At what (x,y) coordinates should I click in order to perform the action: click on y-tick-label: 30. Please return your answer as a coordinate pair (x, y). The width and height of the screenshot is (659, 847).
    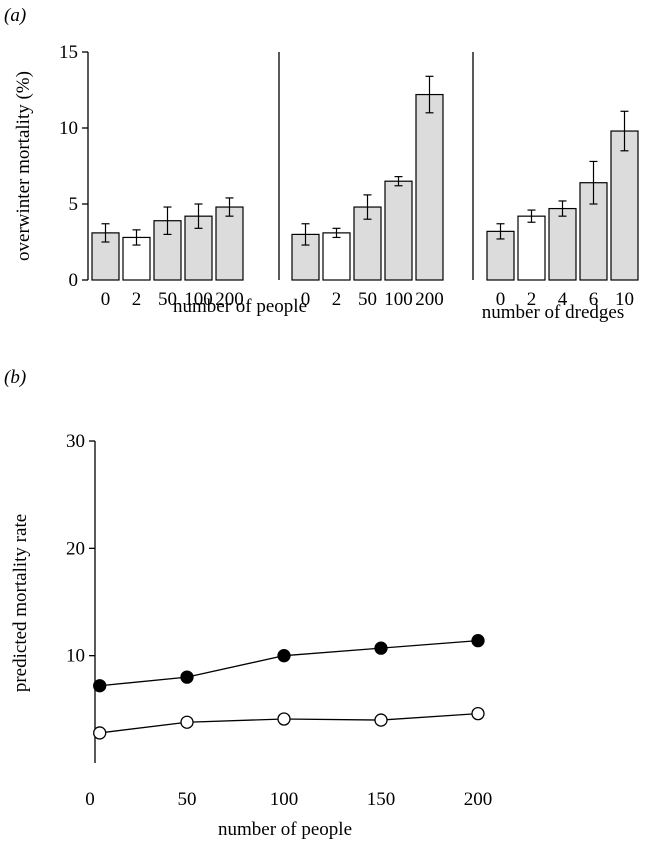
    Looking at the image, I should click on (75, 441).